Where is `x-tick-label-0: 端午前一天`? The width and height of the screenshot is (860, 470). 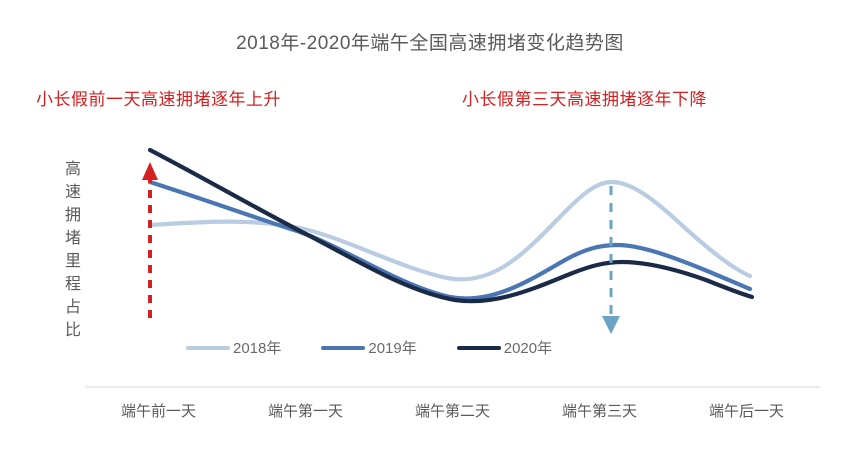
x-tick-label-0: 端午前一天 is located at coordinates (158, 411).